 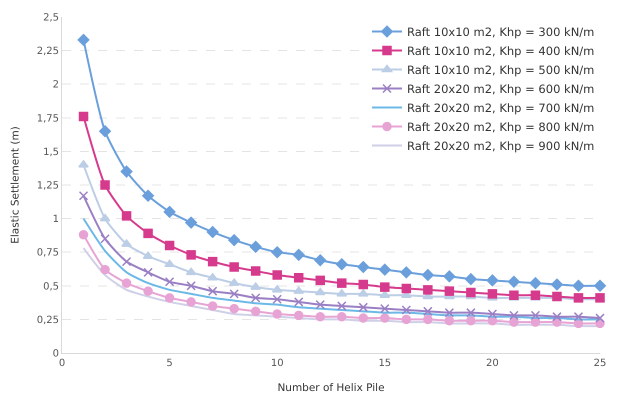 What do you see at coordinates (55, 220) in the screenshot?
I see `y-tick-label: 1` at bounding box center [55, 220].